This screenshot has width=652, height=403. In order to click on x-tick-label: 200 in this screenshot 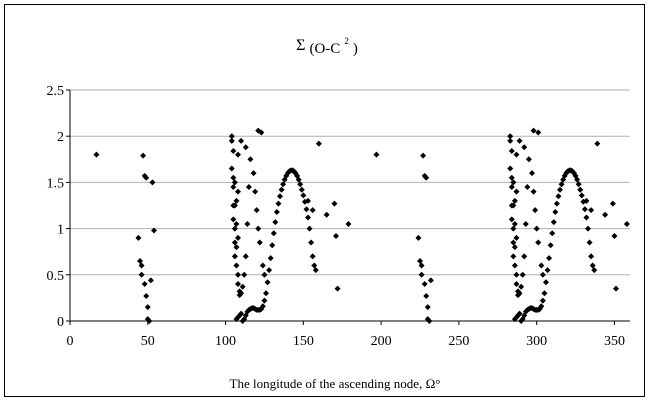, I will do `click(381, 341)`.